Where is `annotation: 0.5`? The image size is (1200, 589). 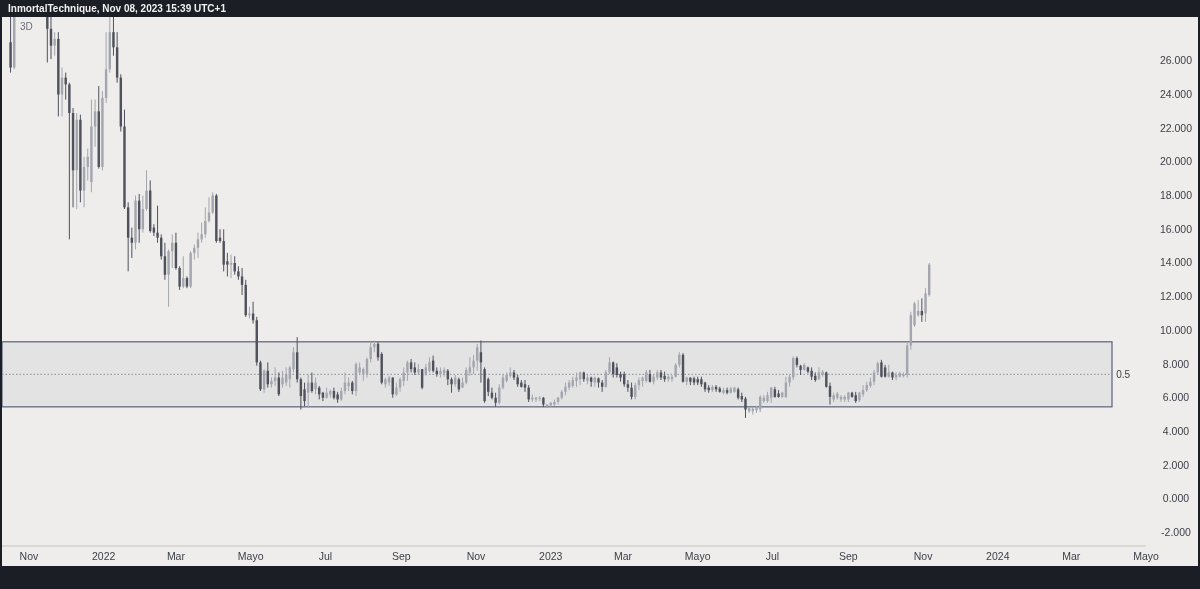 annotation: 0.5 is located at coordinates (1123, 374).